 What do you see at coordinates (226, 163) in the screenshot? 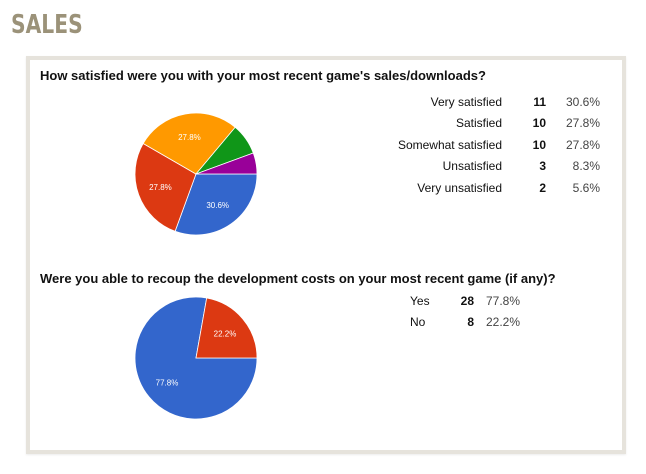
I see `pie-slice-very-unsatisfied` at bounding box center [226, 163].